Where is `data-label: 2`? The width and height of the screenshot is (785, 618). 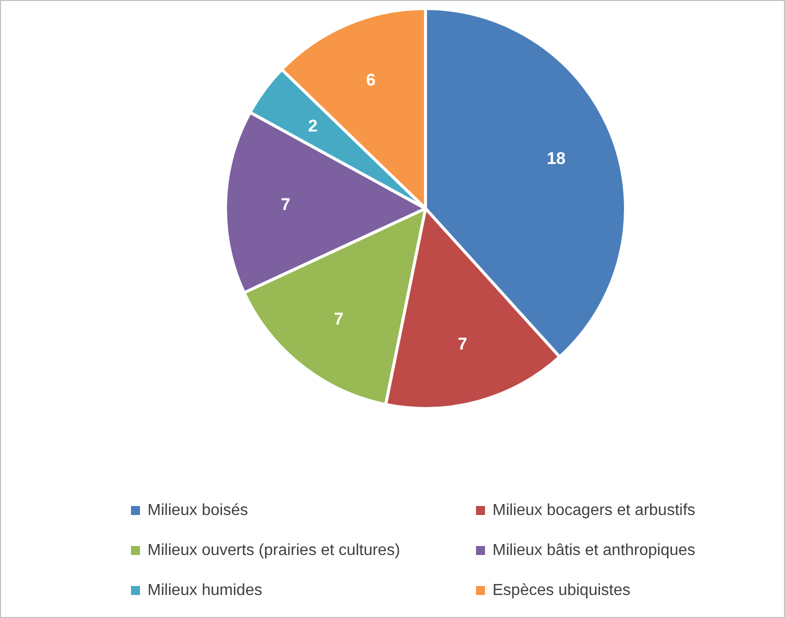 data-label: 2 is located at coordinates (313, 126).